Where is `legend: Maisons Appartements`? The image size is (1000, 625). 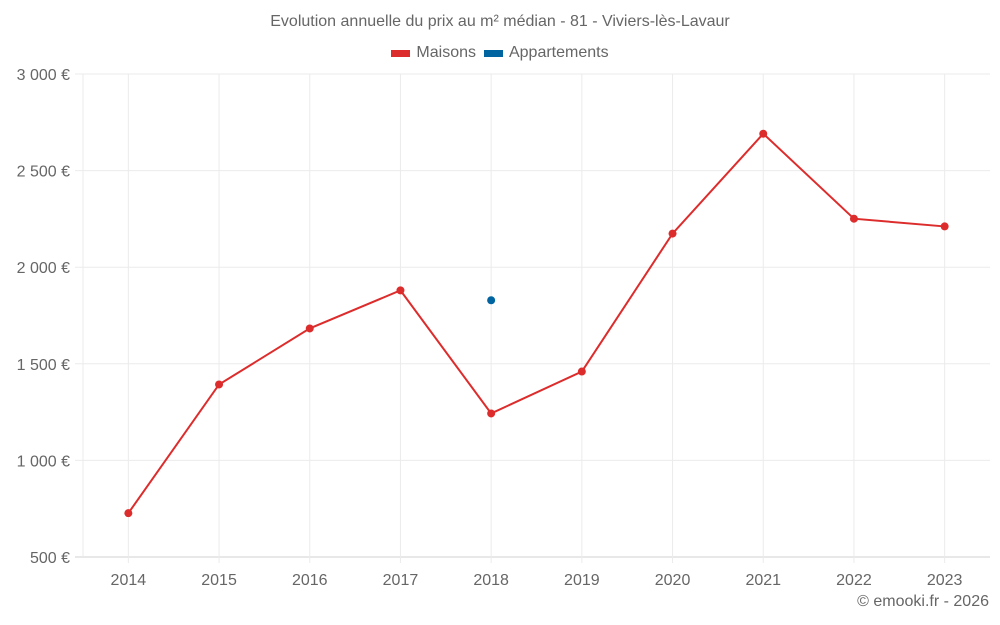
legend: Maisons Appartements is located at coordinates (500, 53).